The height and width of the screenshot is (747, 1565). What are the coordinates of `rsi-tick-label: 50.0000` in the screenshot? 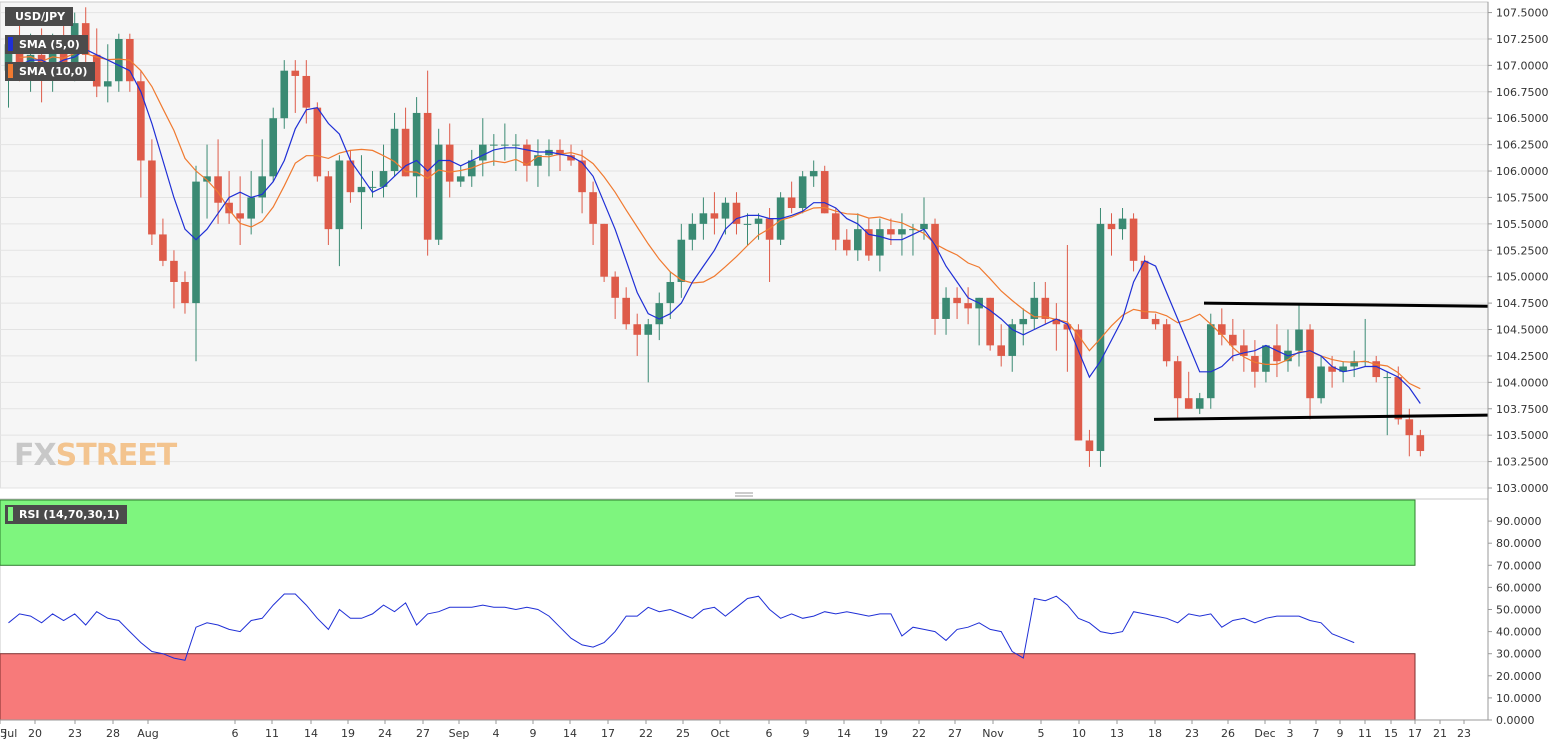 It's located at (1519, 610).